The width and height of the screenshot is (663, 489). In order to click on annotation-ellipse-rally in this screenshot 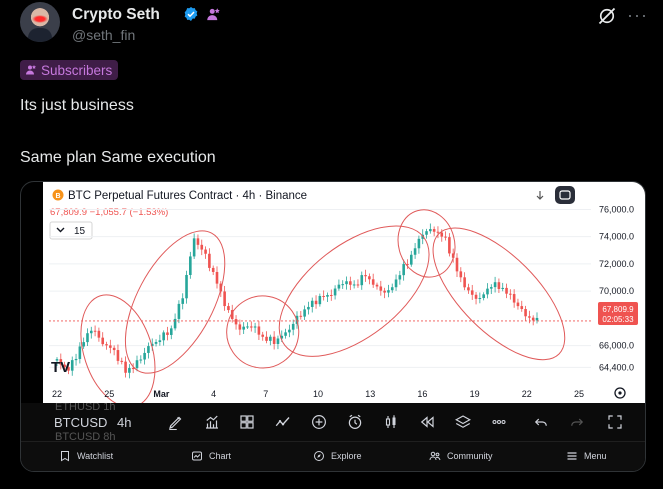, I will do `click(175, 302)`.